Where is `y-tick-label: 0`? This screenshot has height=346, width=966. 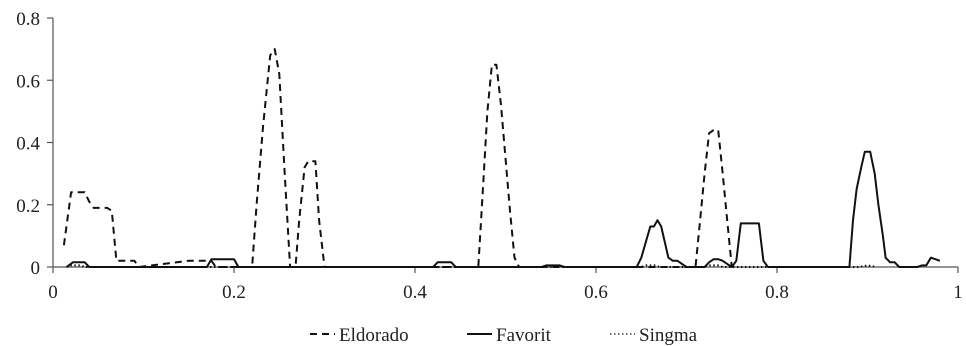 y-tick-label: 0 is located at coordinates (36, 268).